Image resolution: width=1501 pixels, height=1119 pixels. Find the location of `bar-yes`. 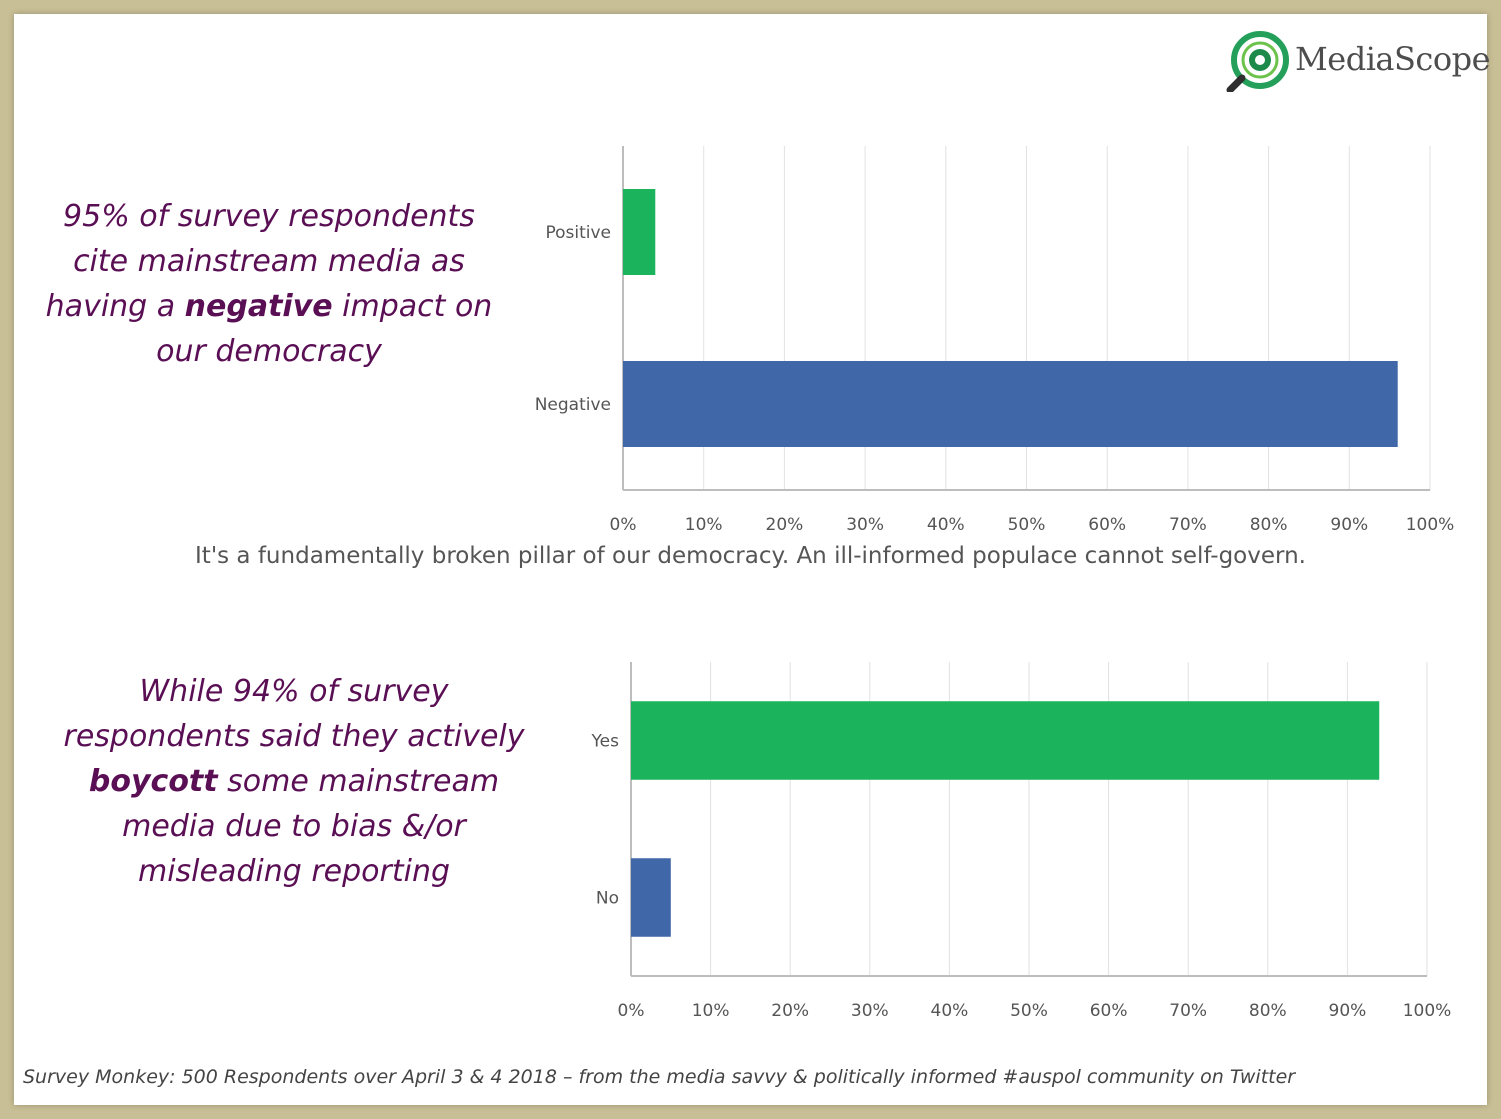

bar-yes is located at coordinates (1005, 740).